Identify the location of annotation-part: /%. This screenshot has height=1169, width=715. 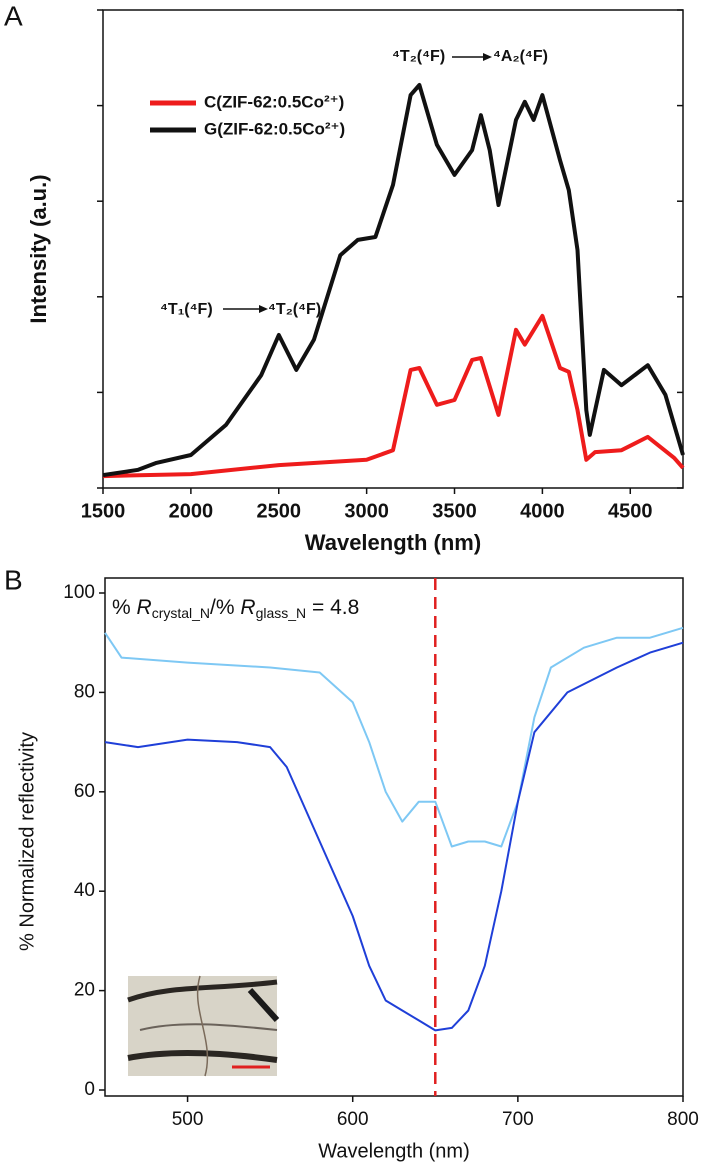
(225, 607).